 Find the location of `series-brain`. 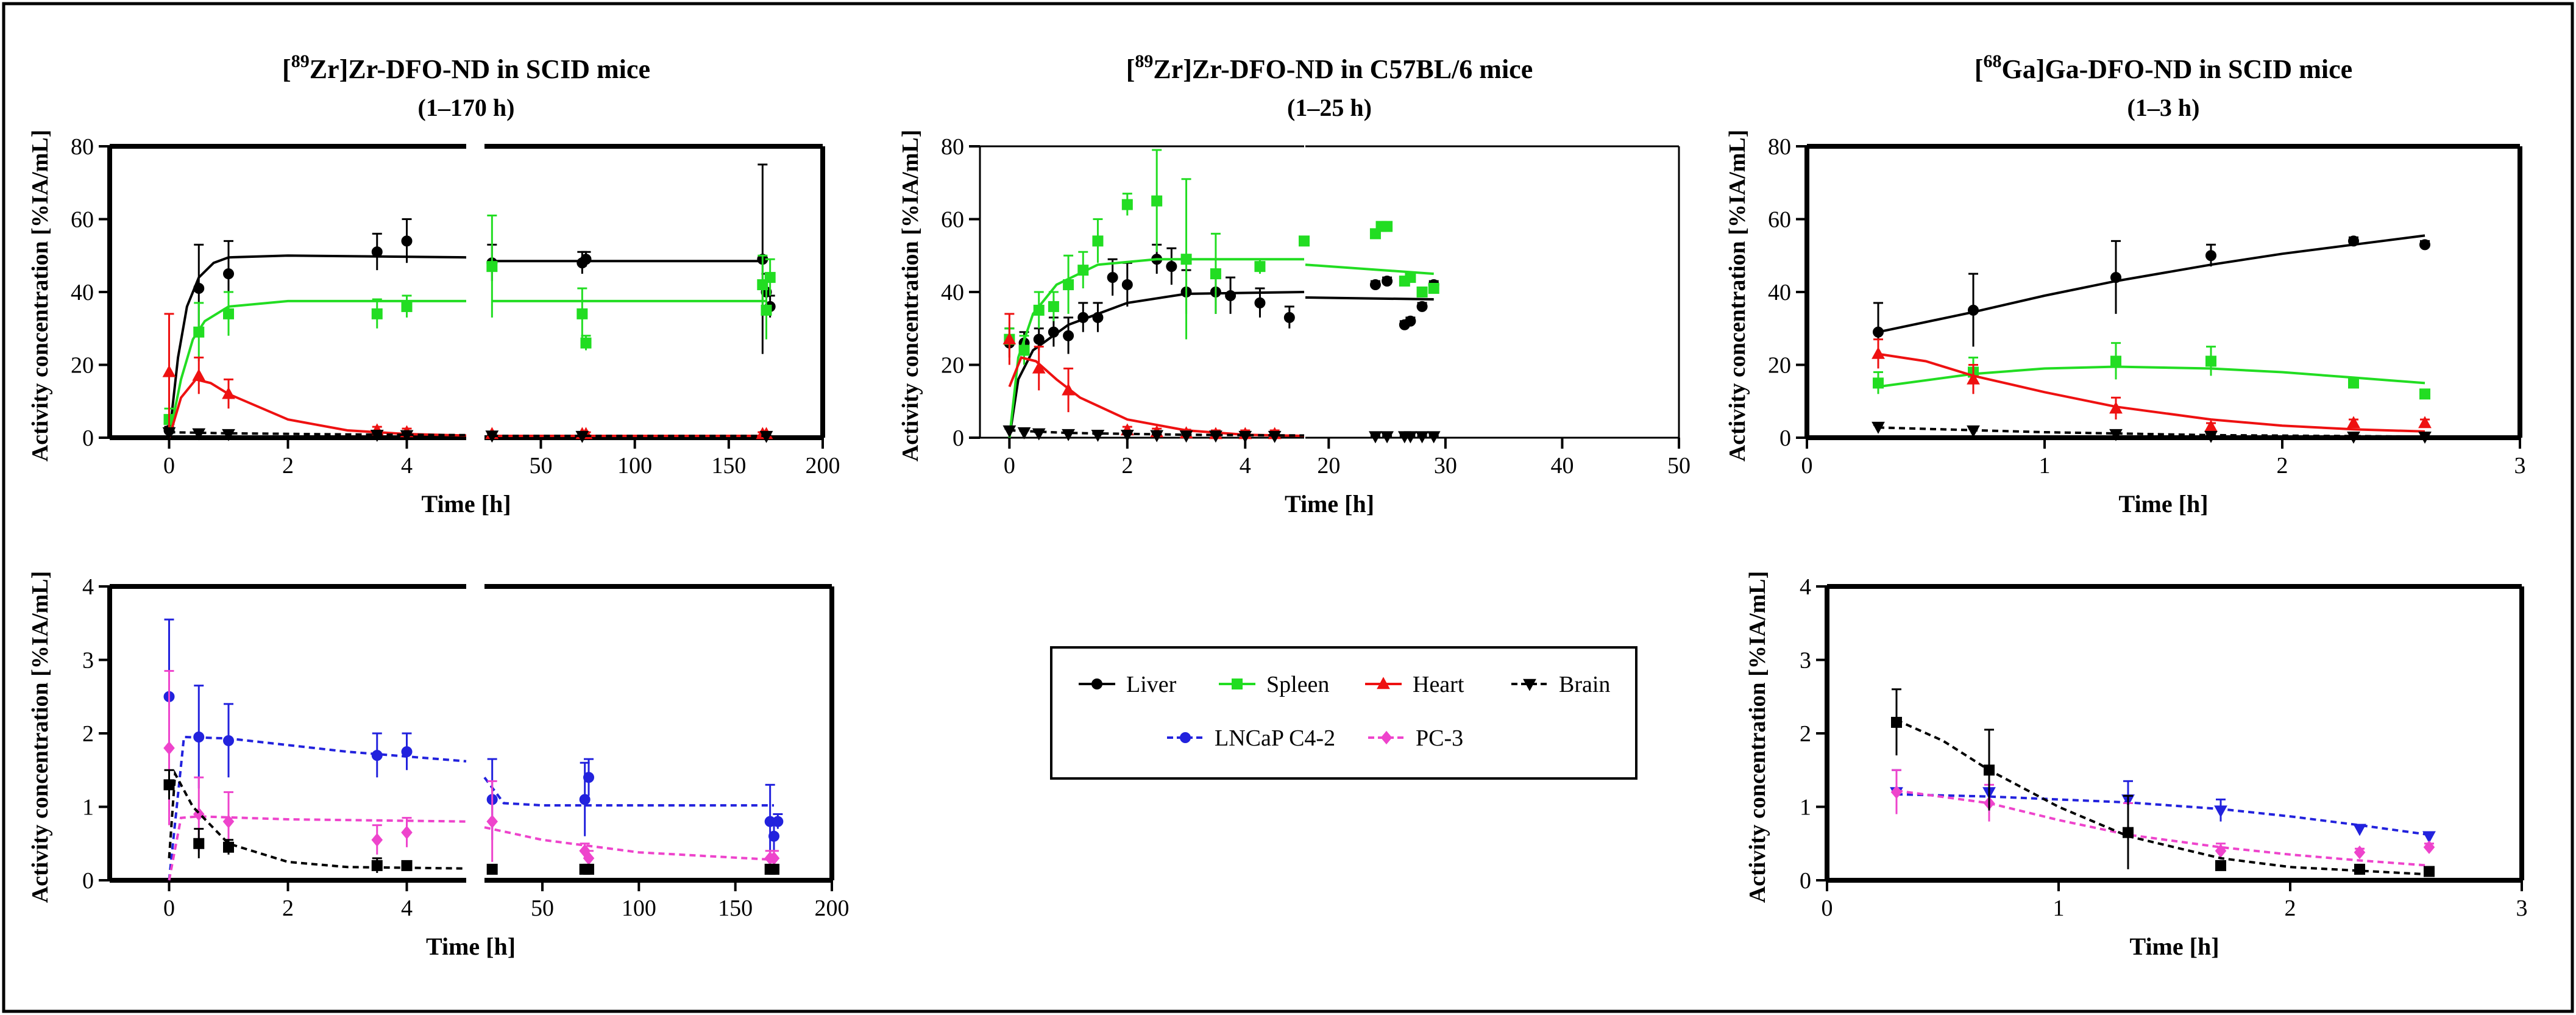

series-brain is located at coordinates (2163, 783).